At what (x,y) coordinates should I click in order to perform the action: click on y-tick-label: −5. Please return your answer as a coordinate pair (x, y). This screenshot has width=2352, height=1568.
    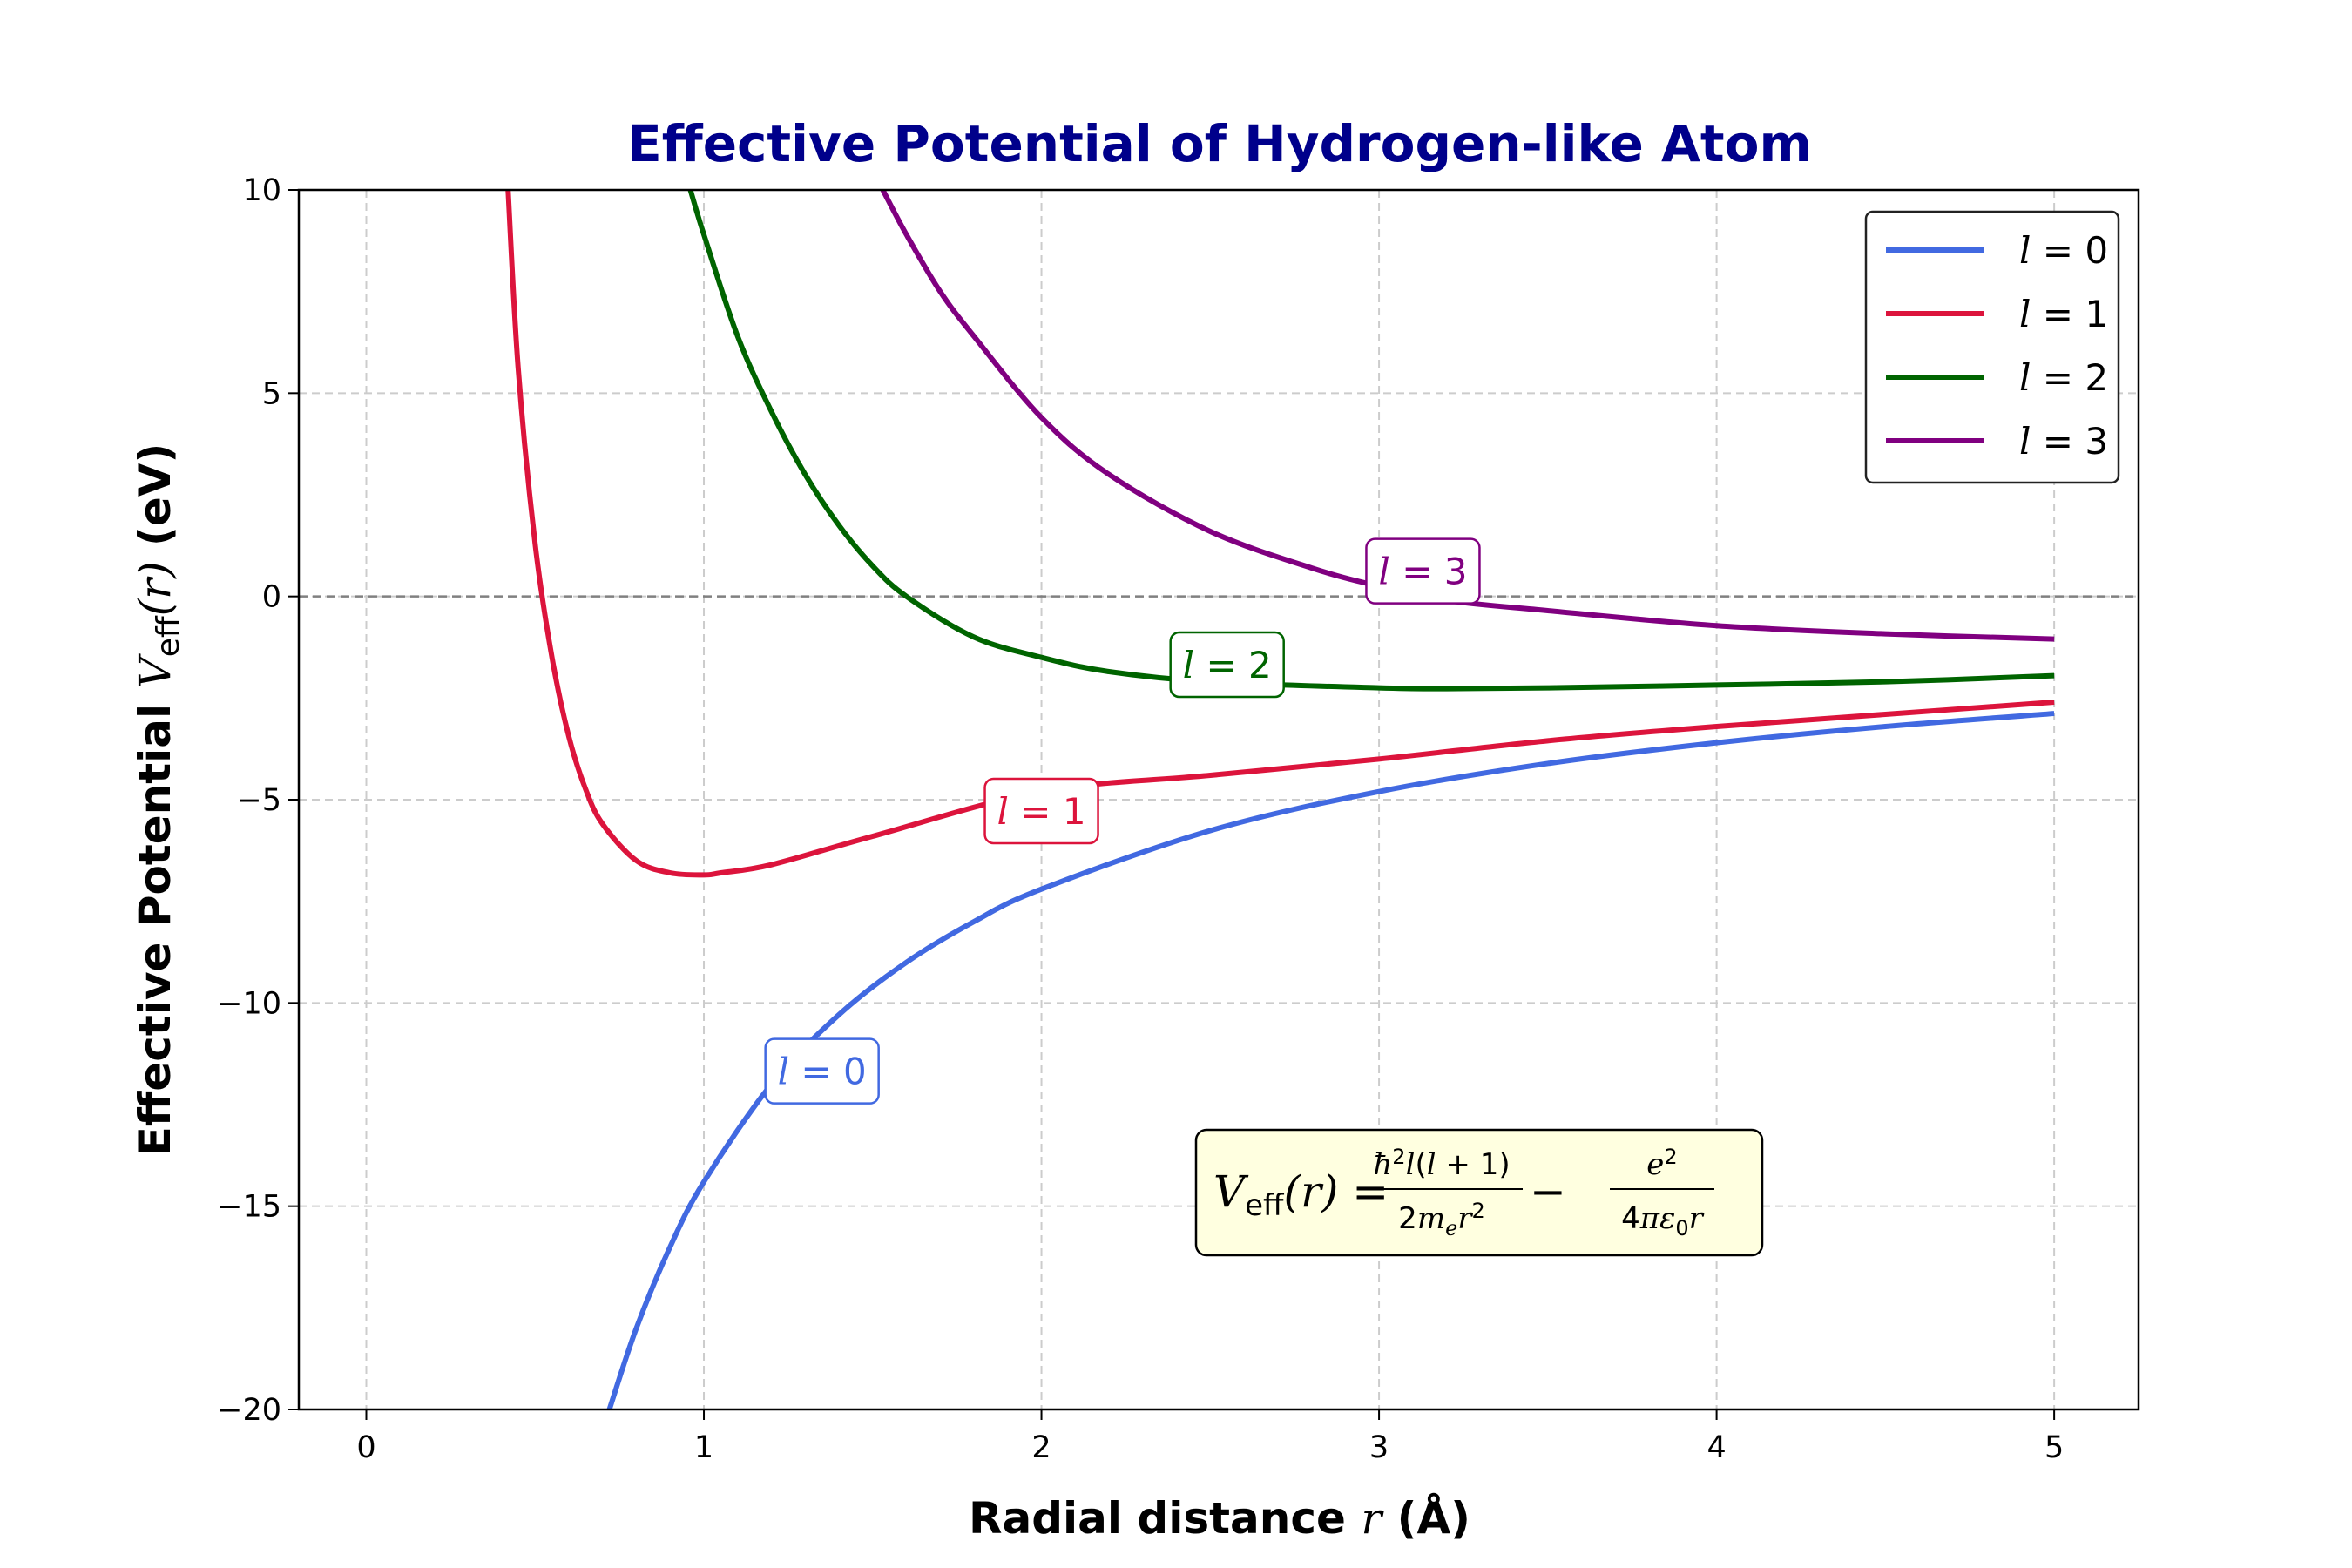
    Looking at the image, I should click on (258, 800).